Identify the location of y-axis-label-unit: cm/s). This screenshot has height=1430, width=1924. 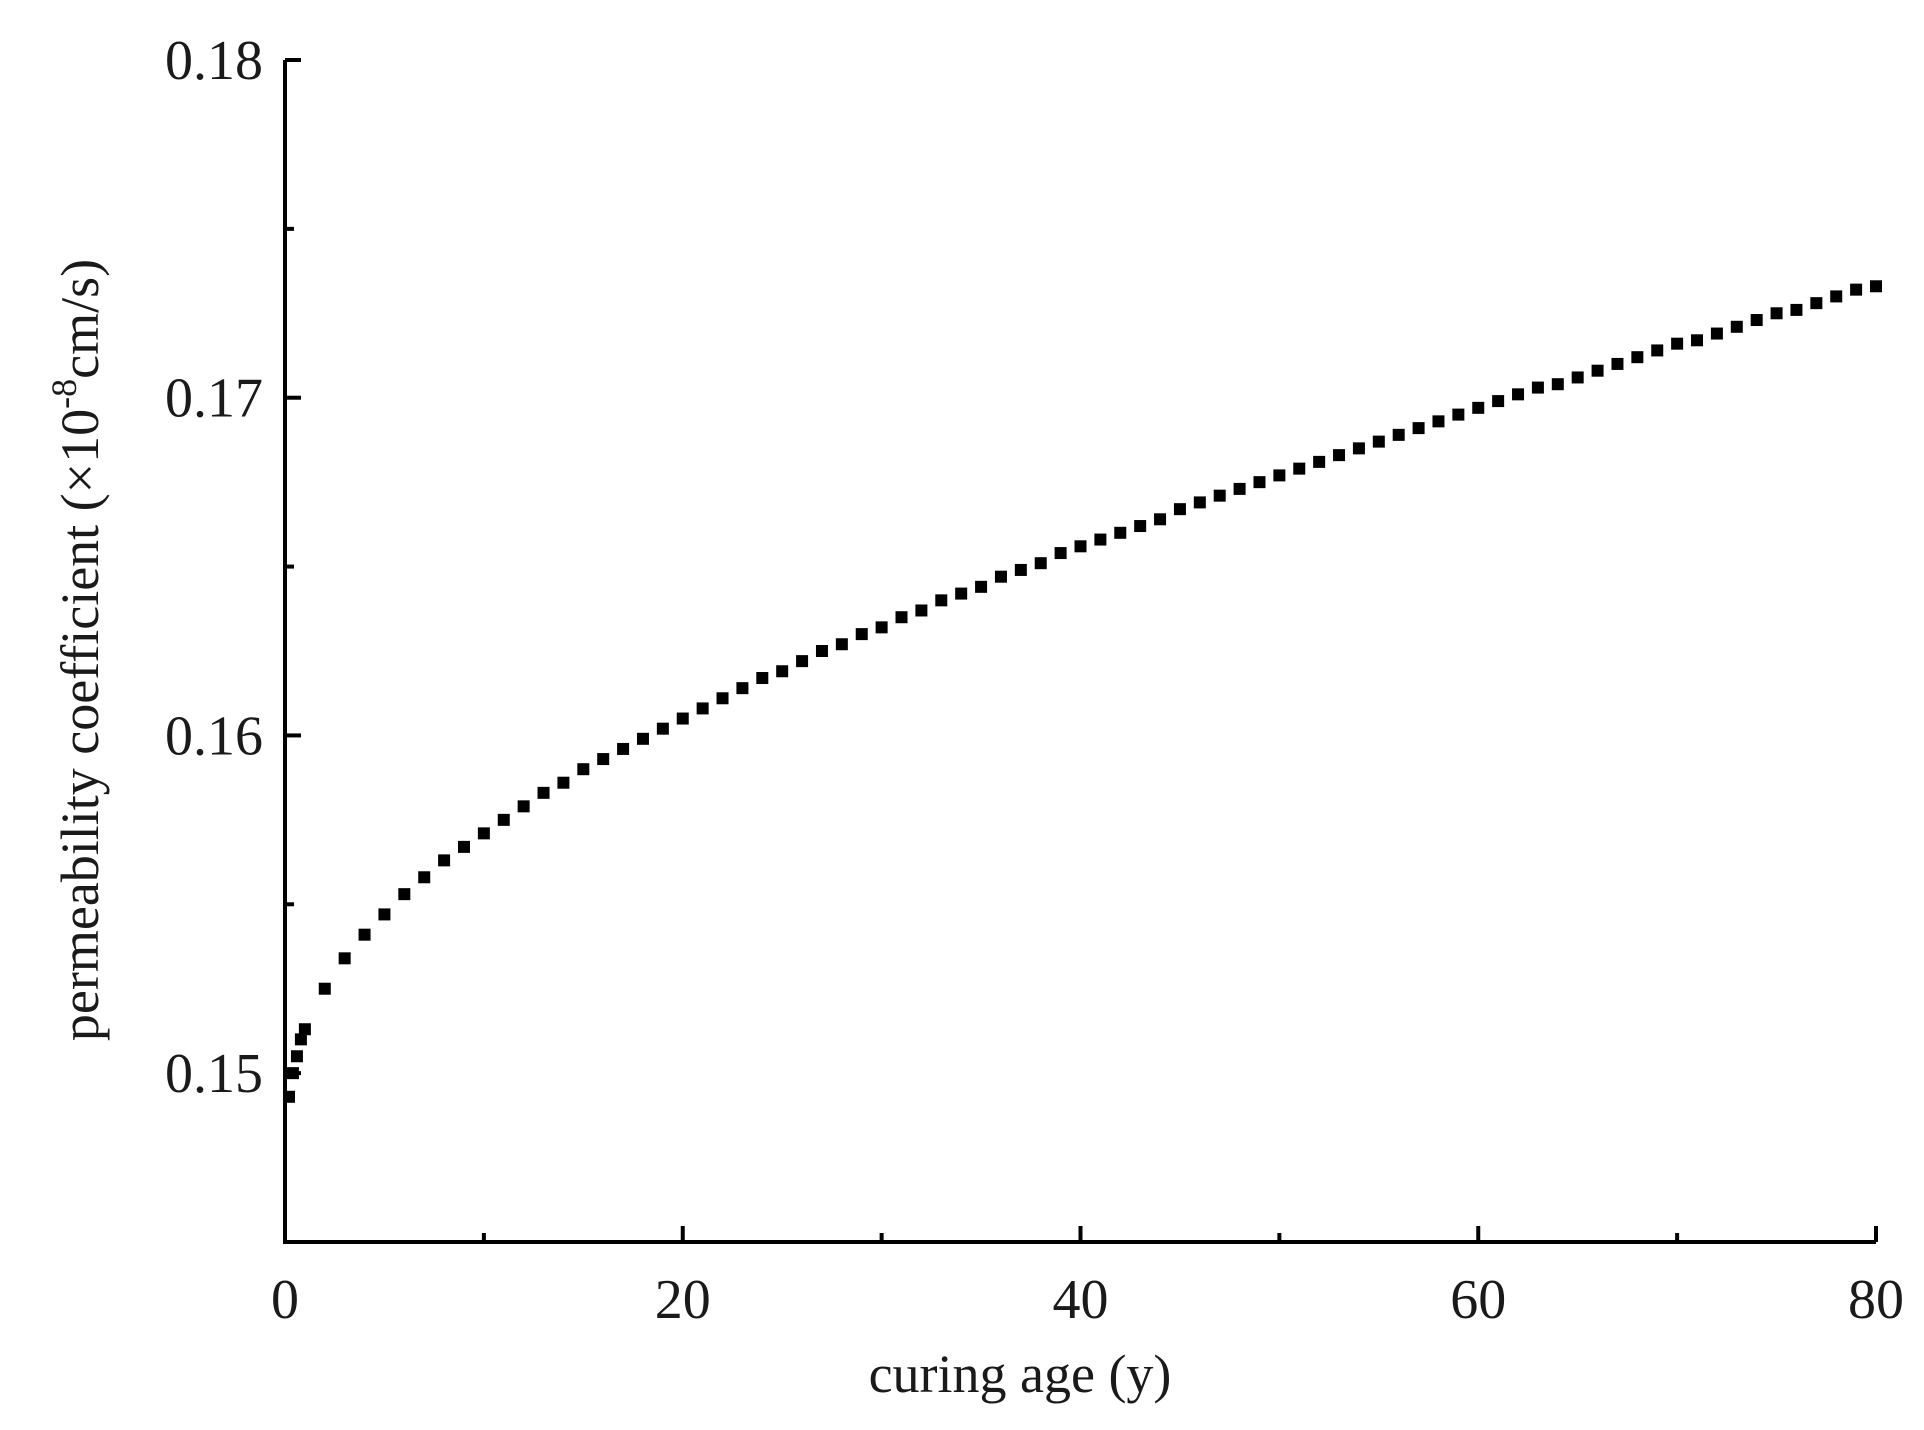
(80, 319).